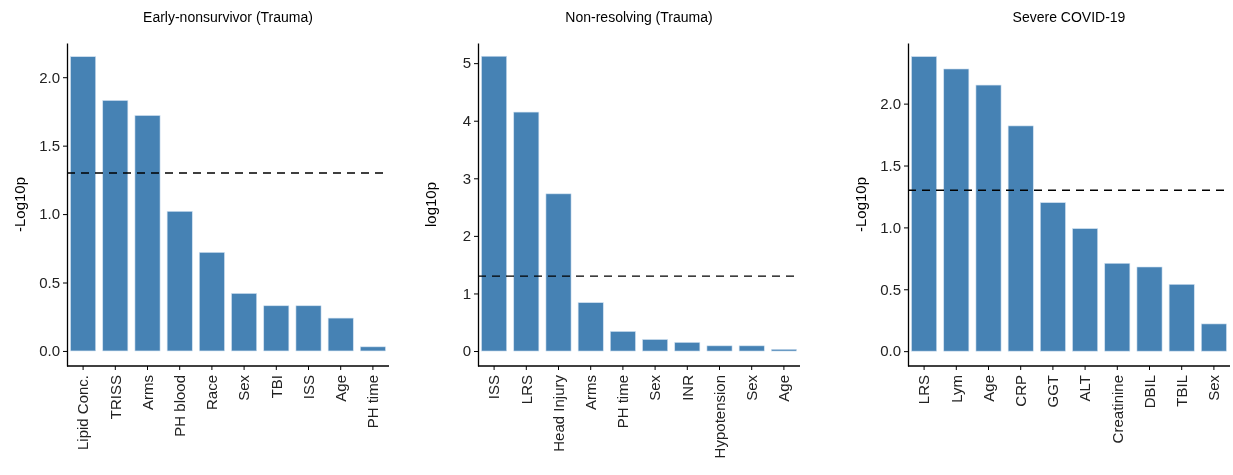 The height and width of the screenshot is (475, 1233). What do you see at coordinates (1069, 17) in the screenshot?
I see `chart-title: Severe COVID-19` at bounding box center [1069, 17].